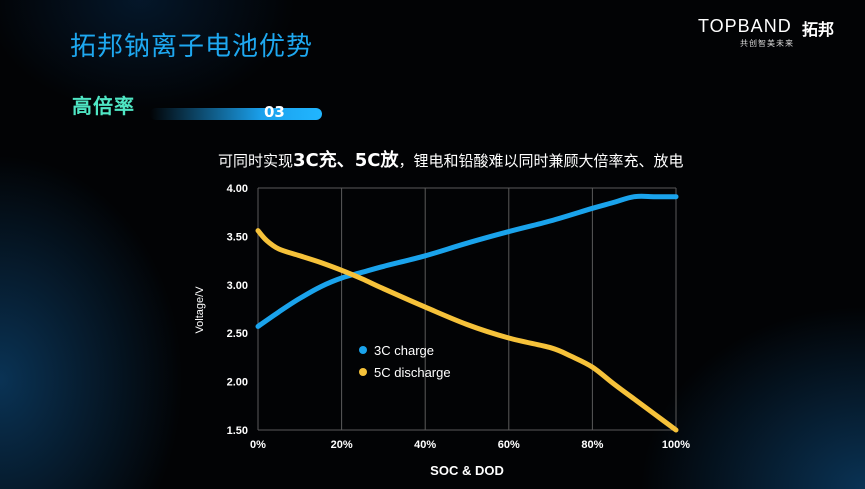 The width and height of the screenshot is (865, 489). What do you see at coordinates (346, 160) in the screenshot?
I see `subtitle-highlight: 3C充、5C放` at bounding box center [346, 160].